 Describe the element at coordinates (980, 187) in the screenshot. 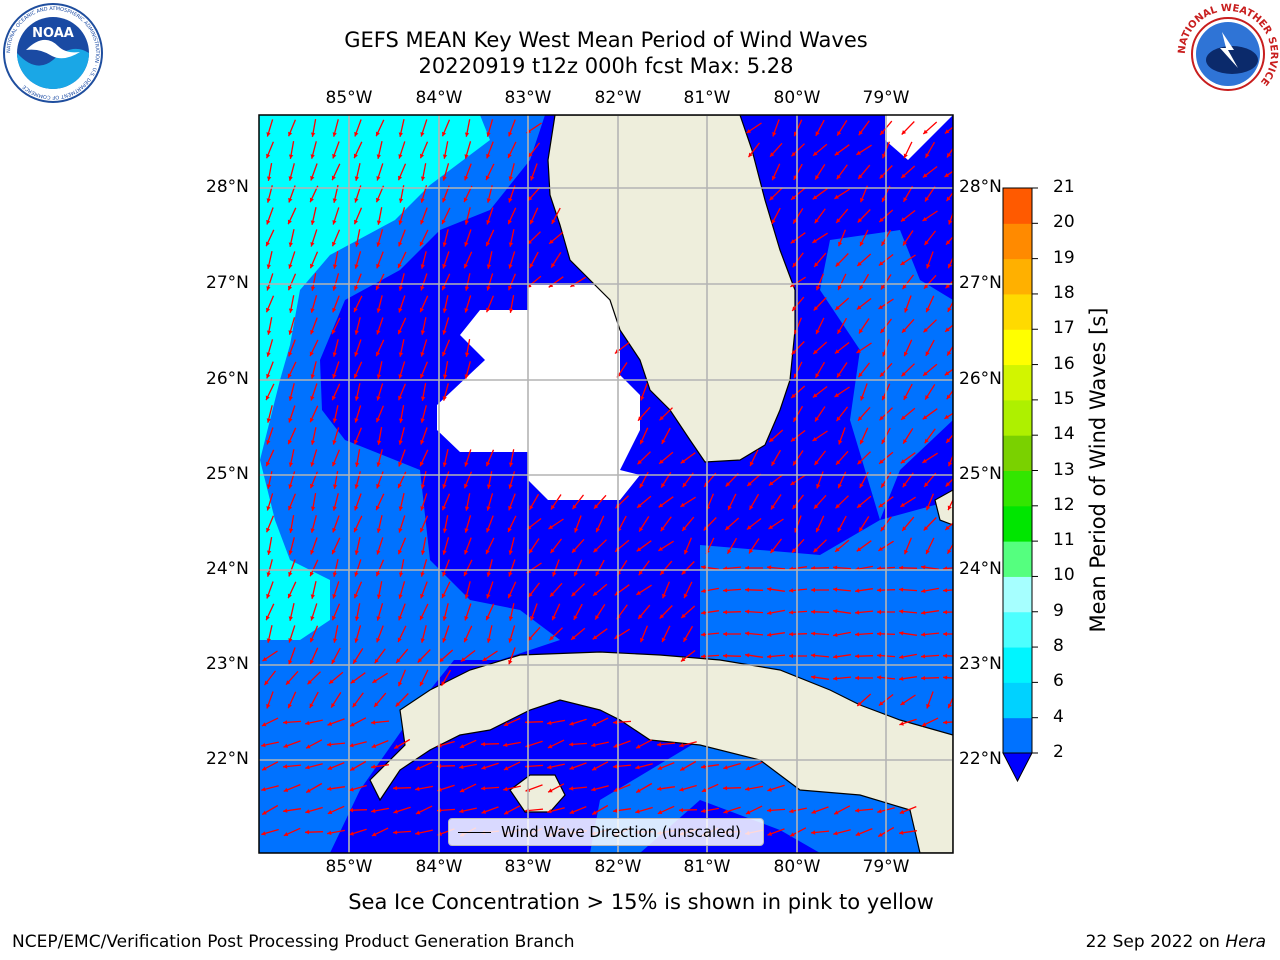

I see `lat-label-right: 28°N` at that location.